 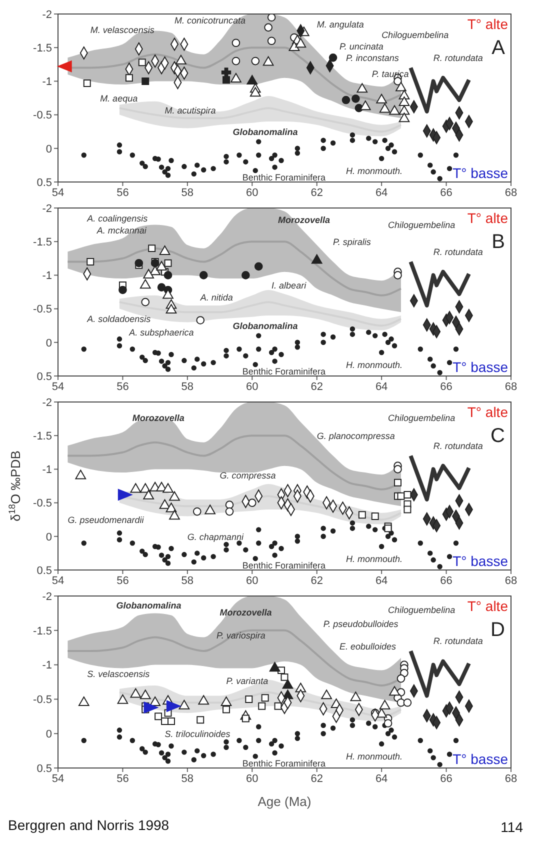 What do you see at coordinates (210, 20) in the screenshot?
I see `annotation: M. conicotruncata` at bounding box center [210, 20].